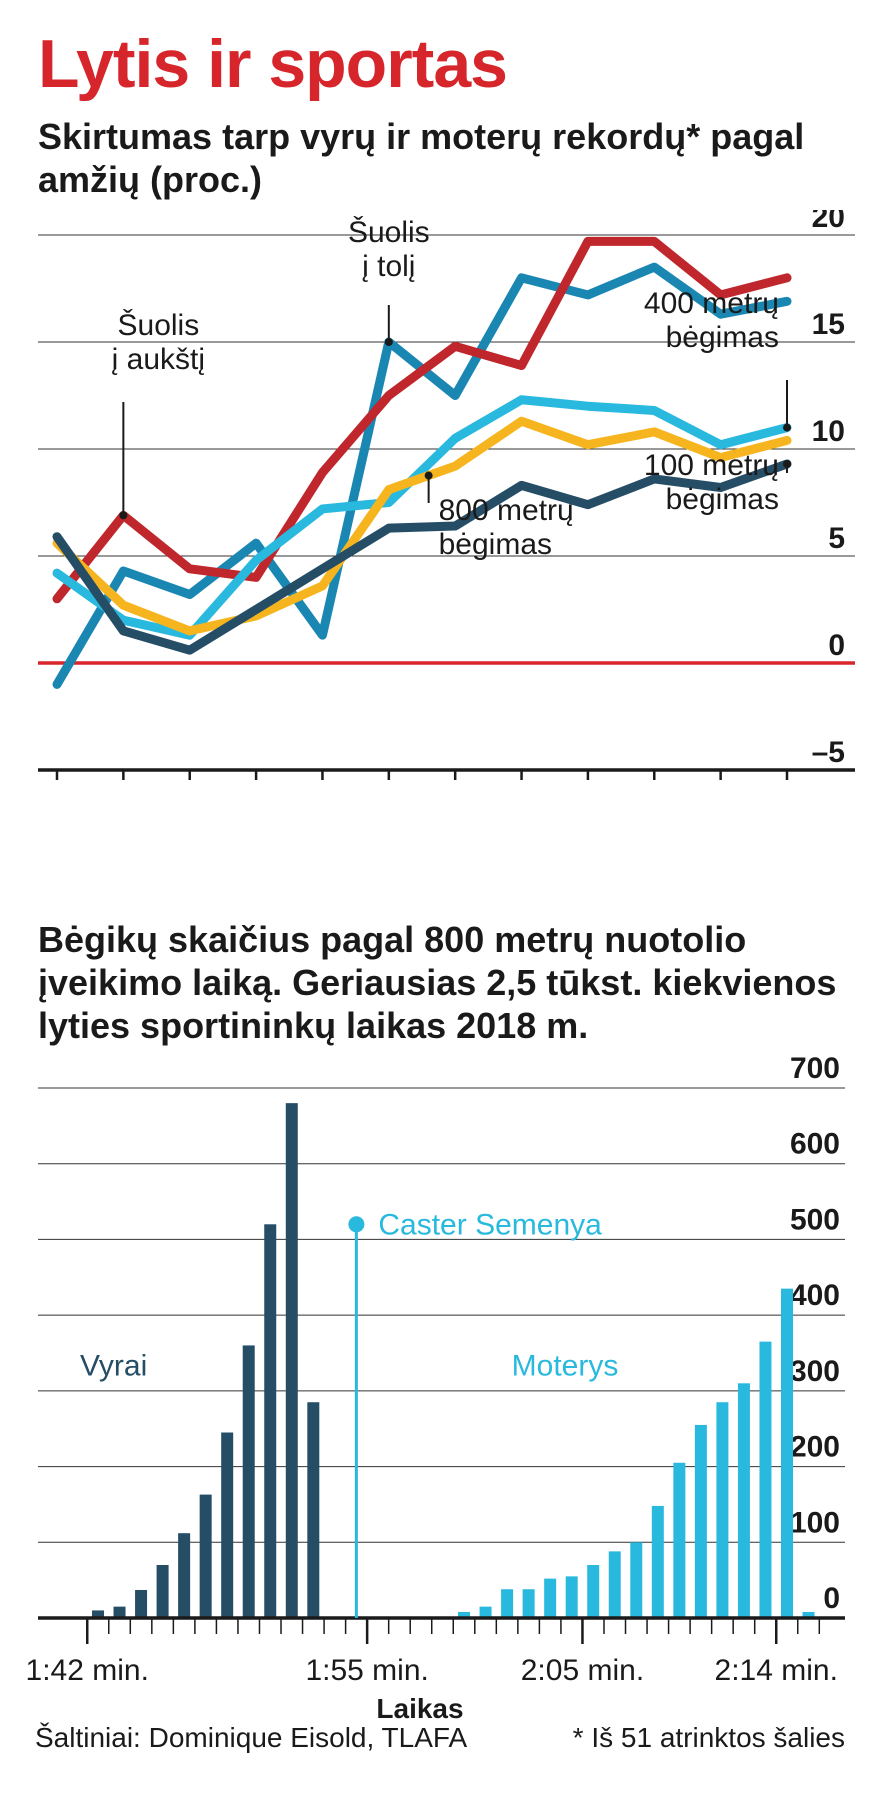  I want to click on x-tick-label: 2:05 min., so click(582, 1670).